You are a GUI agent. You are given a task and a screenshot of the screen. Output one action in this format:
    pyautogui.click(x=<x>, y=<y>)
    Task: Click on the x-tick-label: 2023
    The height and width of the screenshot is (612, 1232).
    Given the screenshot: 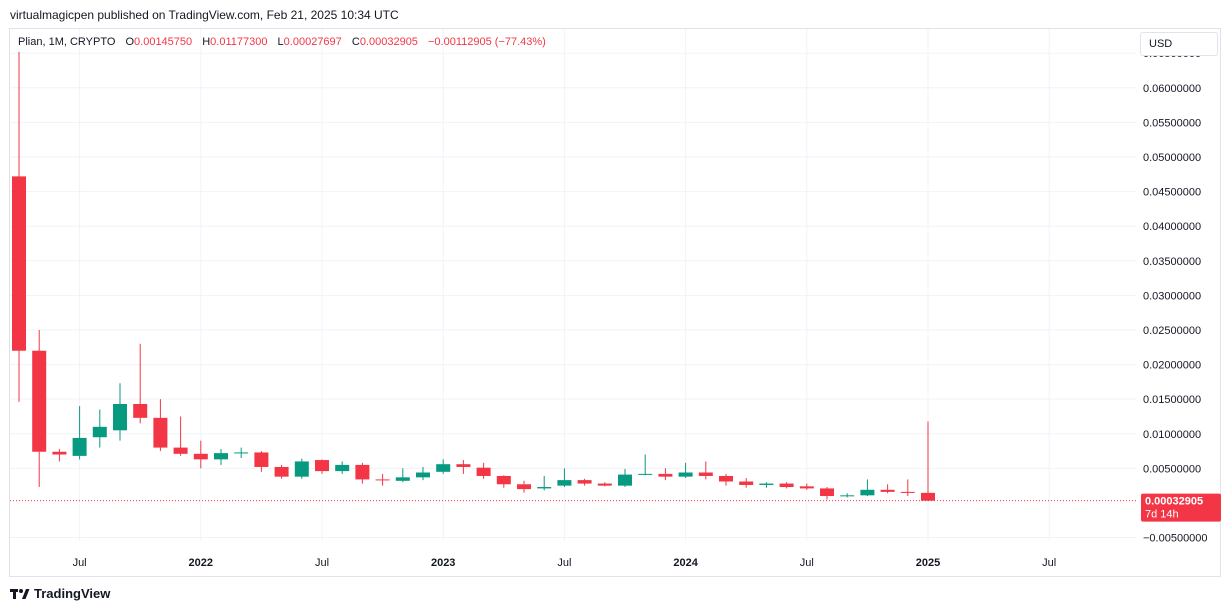 What is the action you would take?
    pyautogui.click(x=443, y=563)
    